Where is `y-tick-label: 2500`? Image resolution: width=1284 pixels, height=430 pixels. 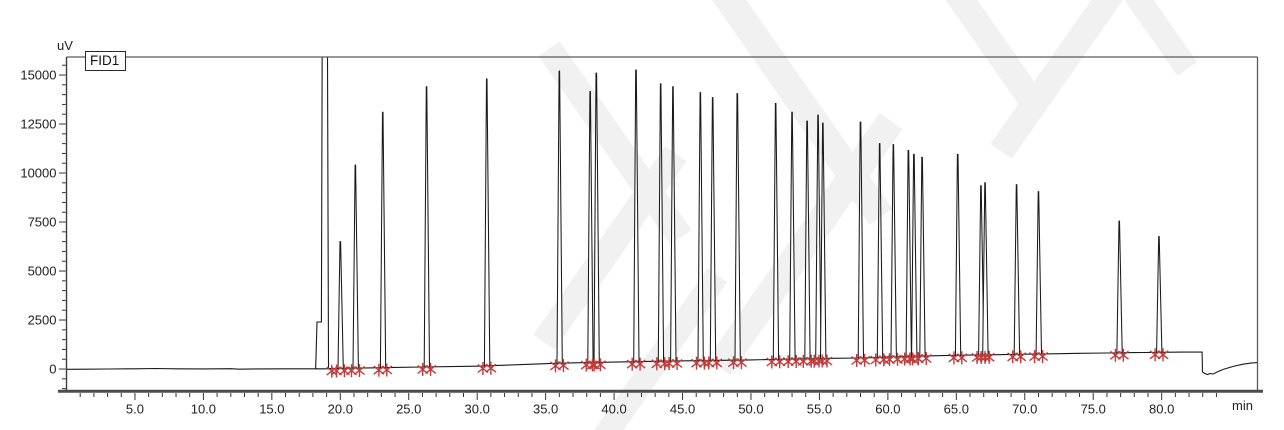
y-tick-label: 2500 is located at coordinates (42, 320).